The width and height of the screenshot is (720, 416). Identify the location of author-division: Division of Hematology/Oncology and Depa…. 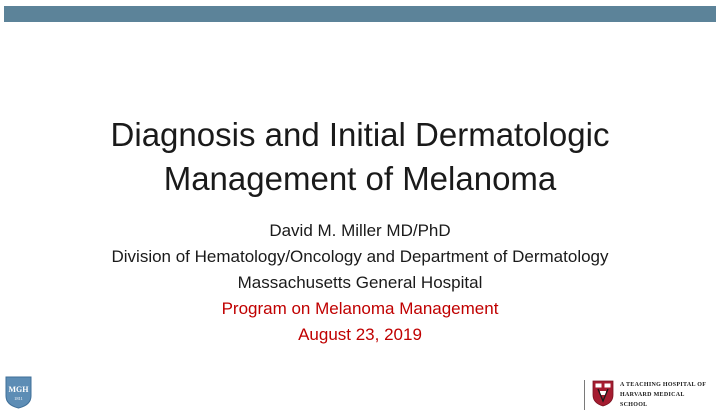
(360, 256).